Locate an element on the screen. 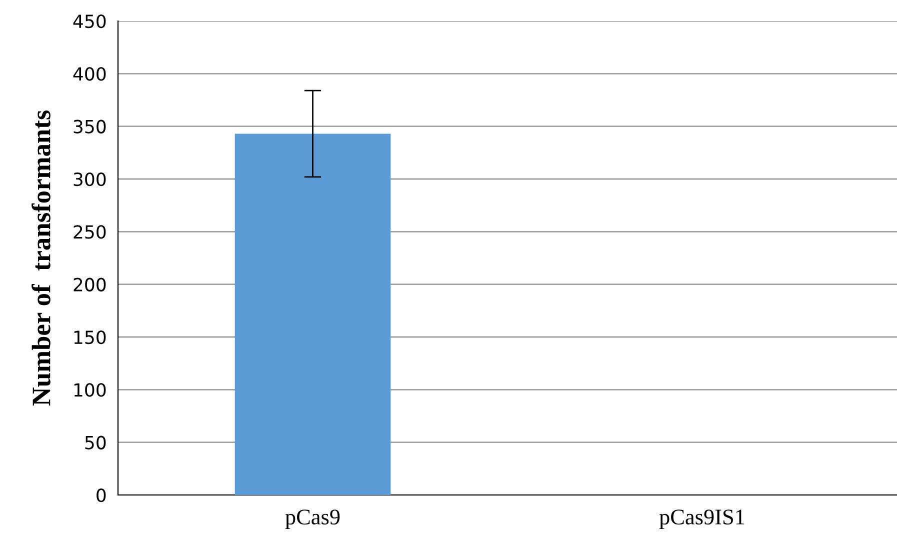 The width and height of the screenshot is (897, 553). y-tick-label: 400 is located at coordinates (89, 74).